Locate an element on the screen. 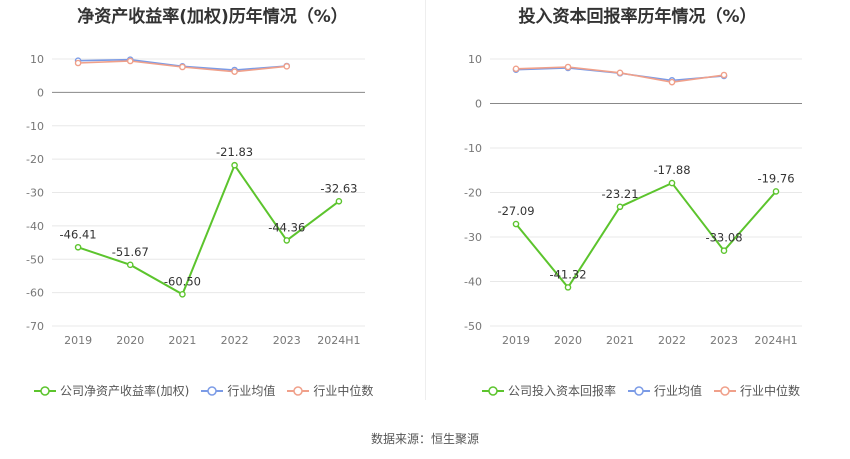 The height and width of the screenshot is (459, 850). chart-title-roic: 投入资本回报率历年情况（%） is located at coordinates (637, 17).